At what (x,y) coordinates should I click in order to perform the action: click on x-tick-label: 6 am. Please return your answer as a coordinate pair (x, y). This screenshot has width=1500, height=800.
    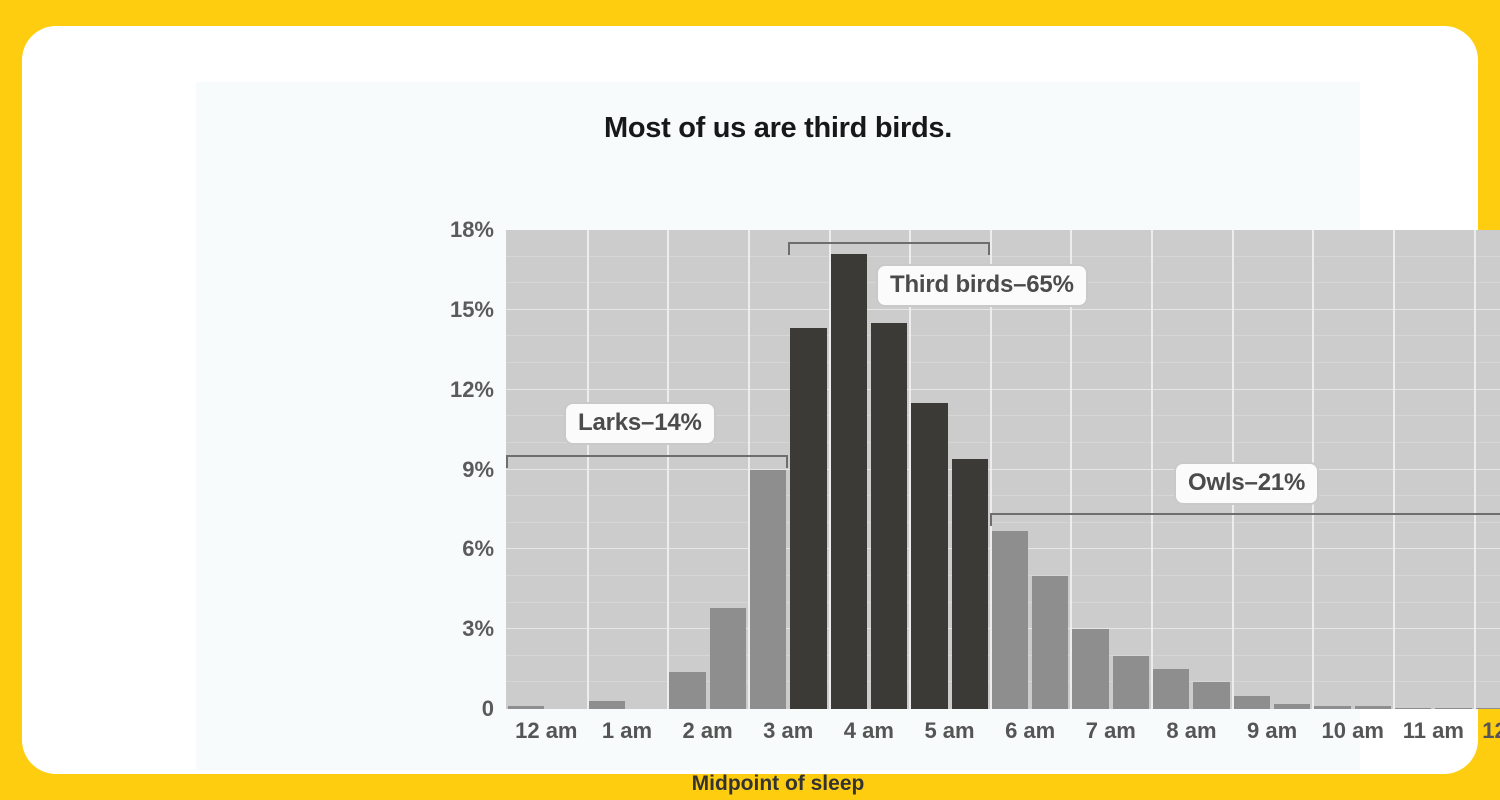
    Looking at the image, I should click on (1030, 730).